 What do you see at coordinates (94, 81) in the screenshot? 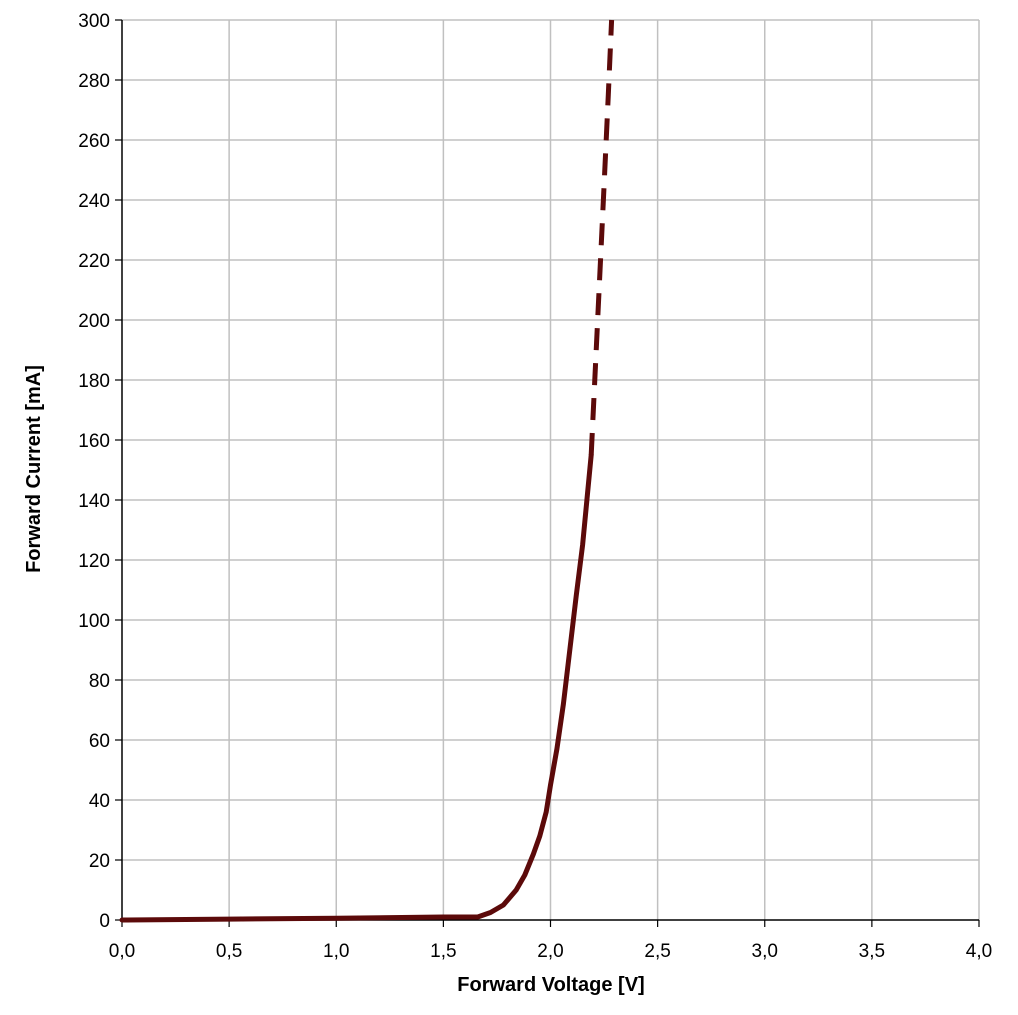
I see `y-tick-label: 280` at bounding box center [94, 81].